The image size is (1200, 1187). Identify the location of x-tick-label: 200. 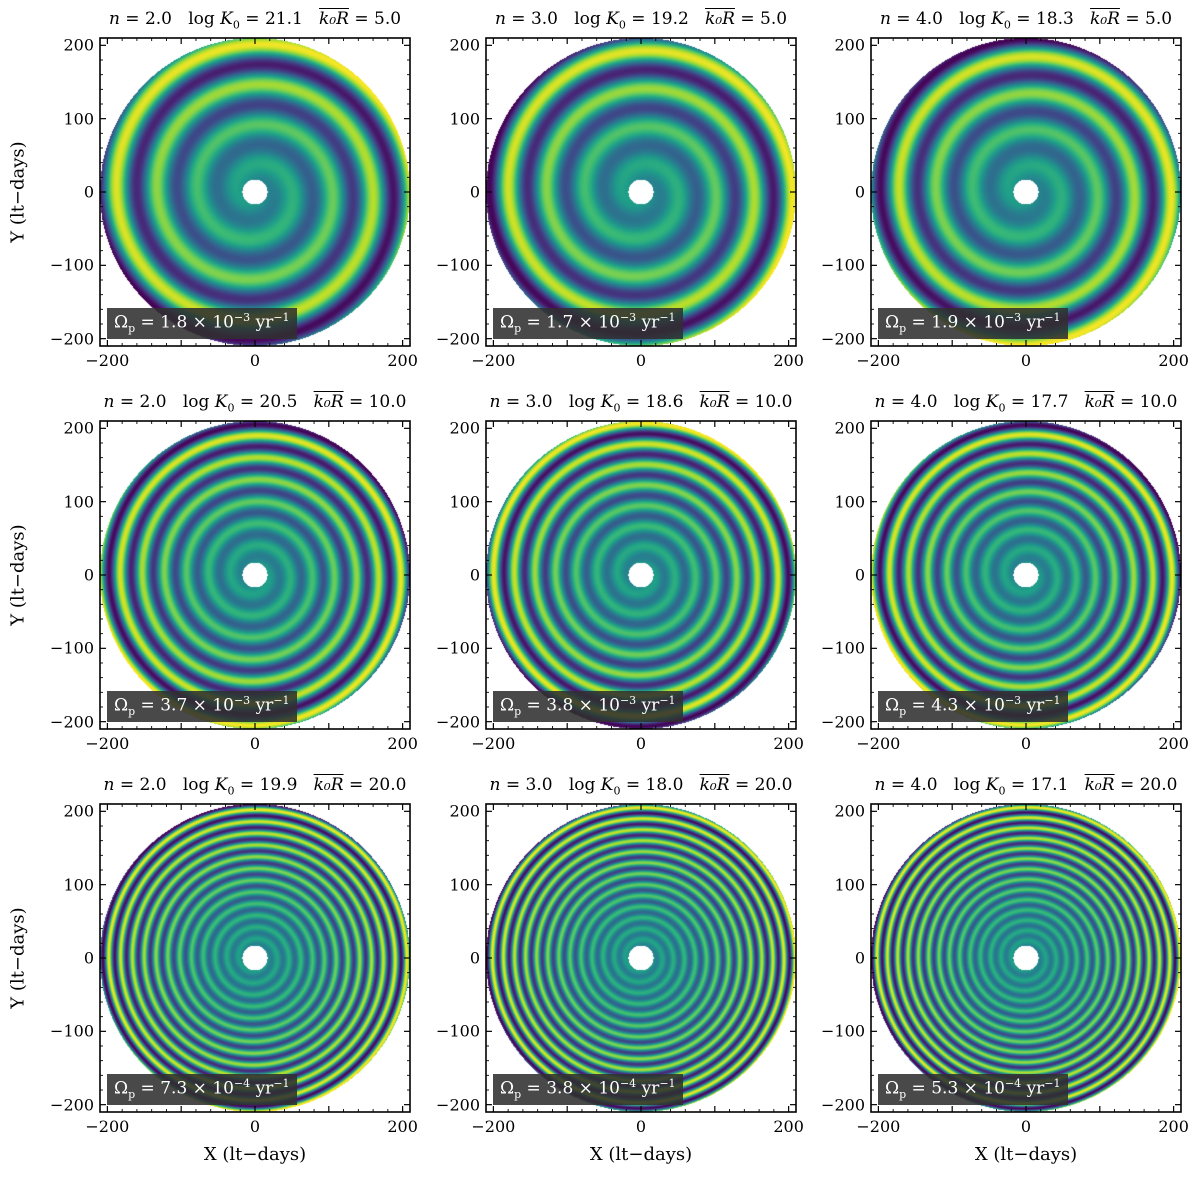
(1173, 743).